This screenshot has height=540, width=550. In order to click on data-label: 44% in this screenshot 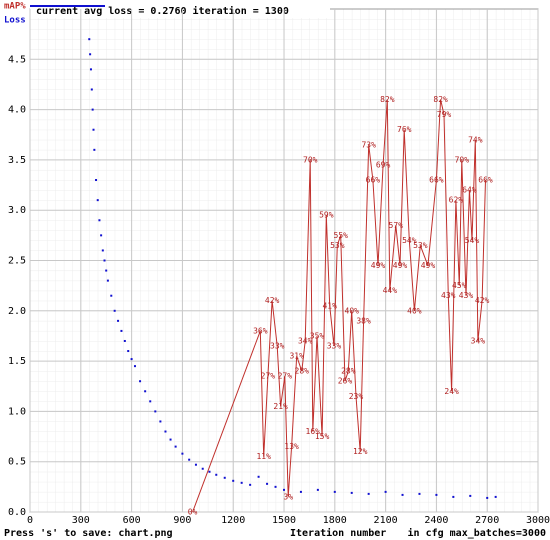, I will do `click(390, 290)`.